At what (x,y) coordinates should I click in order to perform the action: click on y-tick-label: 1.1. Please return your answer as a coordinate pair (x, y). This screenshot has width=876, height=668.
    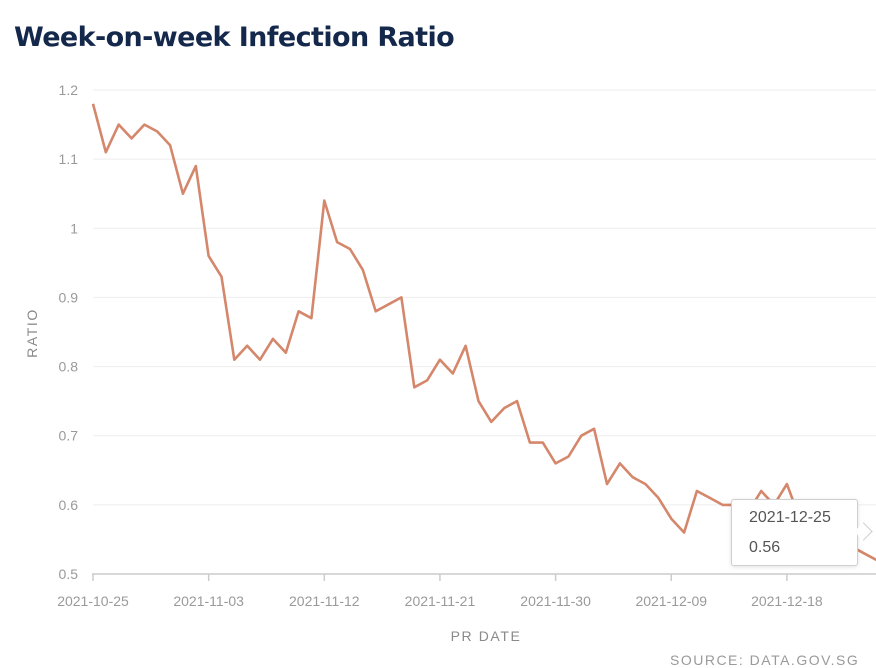
    Looking at the image, I should click on (69, 159).